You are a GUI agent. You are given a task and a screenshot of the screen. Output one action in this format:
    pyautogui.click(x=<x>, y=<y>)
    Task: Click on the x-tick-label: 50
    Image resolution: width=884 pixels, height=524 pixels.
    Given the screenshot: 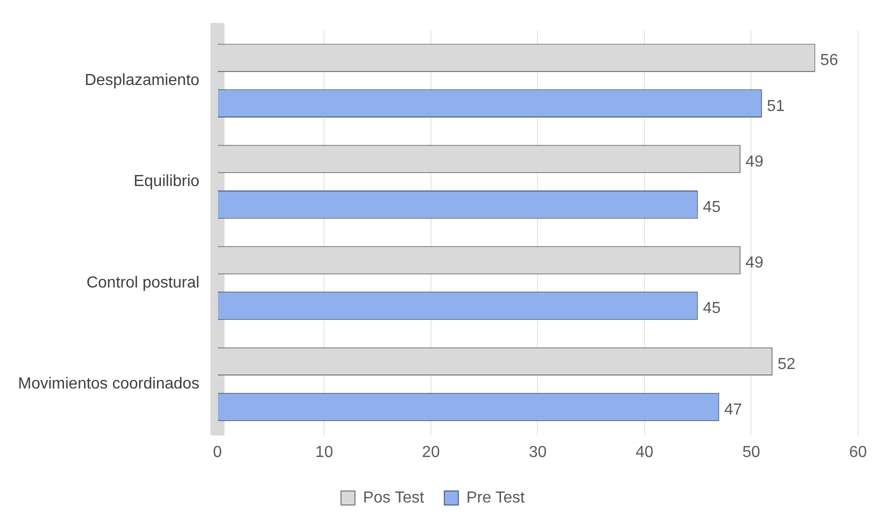 What is the action you would take?
    pyautogui.click(x=751, y=452)
    